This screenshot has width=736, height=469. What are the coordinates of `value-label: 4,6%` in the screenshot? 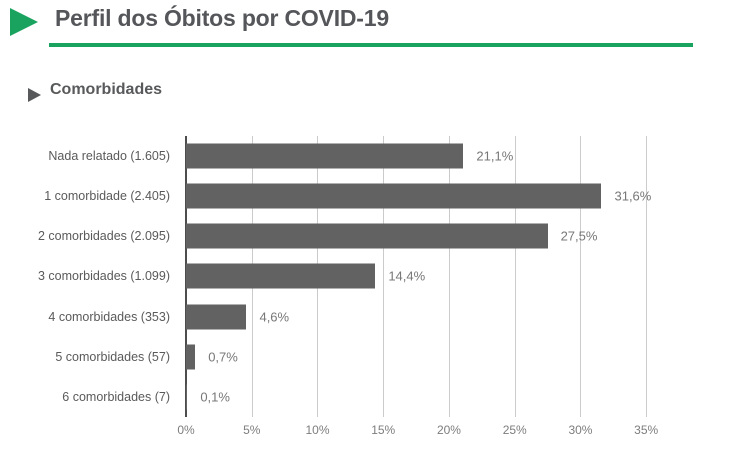 It's located at (274, 317).